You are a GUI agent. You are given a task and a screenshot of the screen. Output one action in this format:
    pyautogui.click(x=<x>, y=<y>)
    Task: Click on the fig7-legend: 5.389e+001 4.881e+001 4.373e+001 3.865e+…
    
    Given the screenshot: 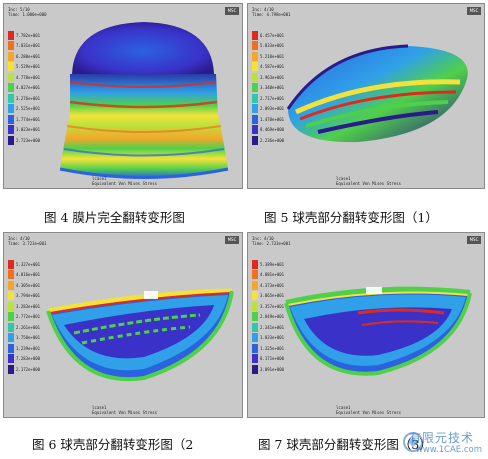 What is the action you would take?
    pyautogui.click(x=268, y=317)
    